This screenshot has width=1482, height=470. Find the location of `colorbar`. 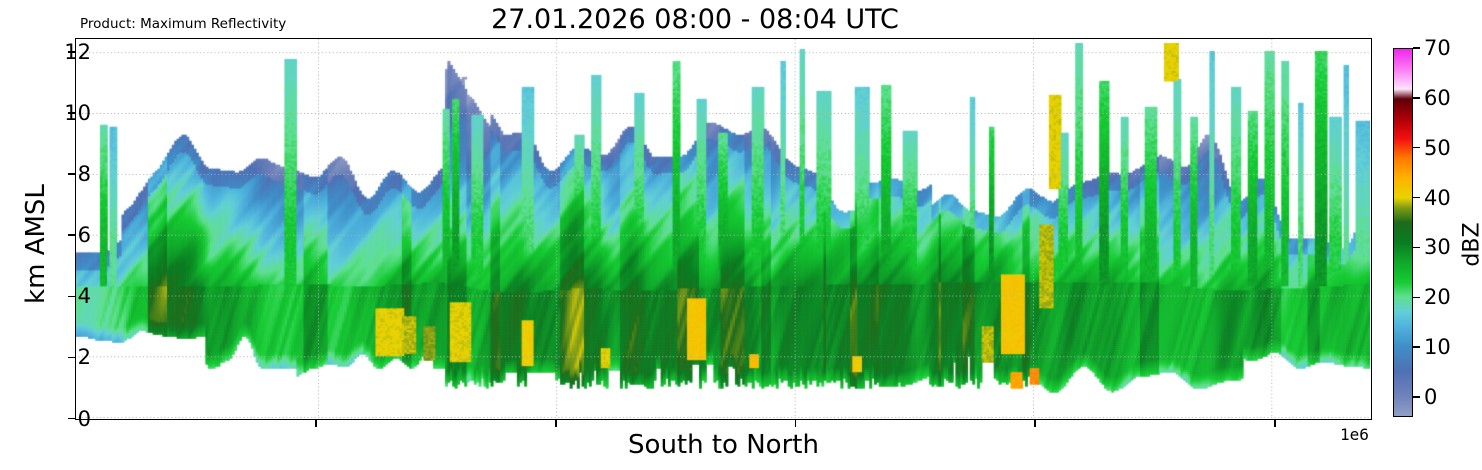

colorbar is located at coordinates (1403, 232).